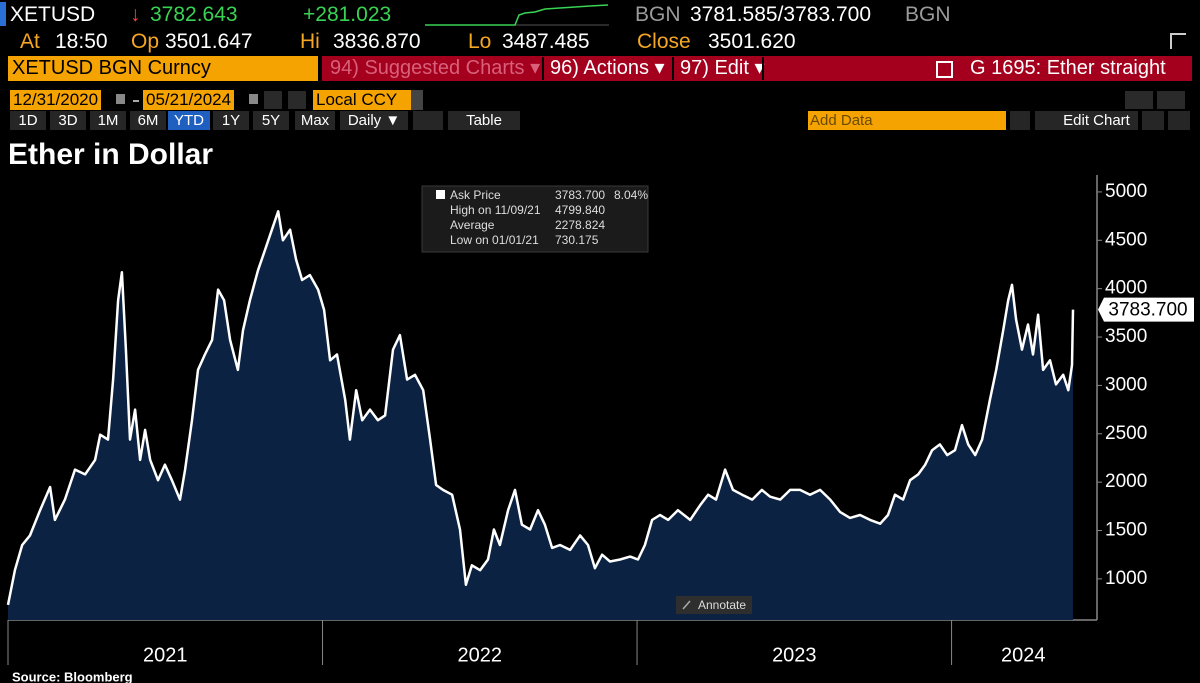  I want to click on net-change: +281.023, so click(347, 14).